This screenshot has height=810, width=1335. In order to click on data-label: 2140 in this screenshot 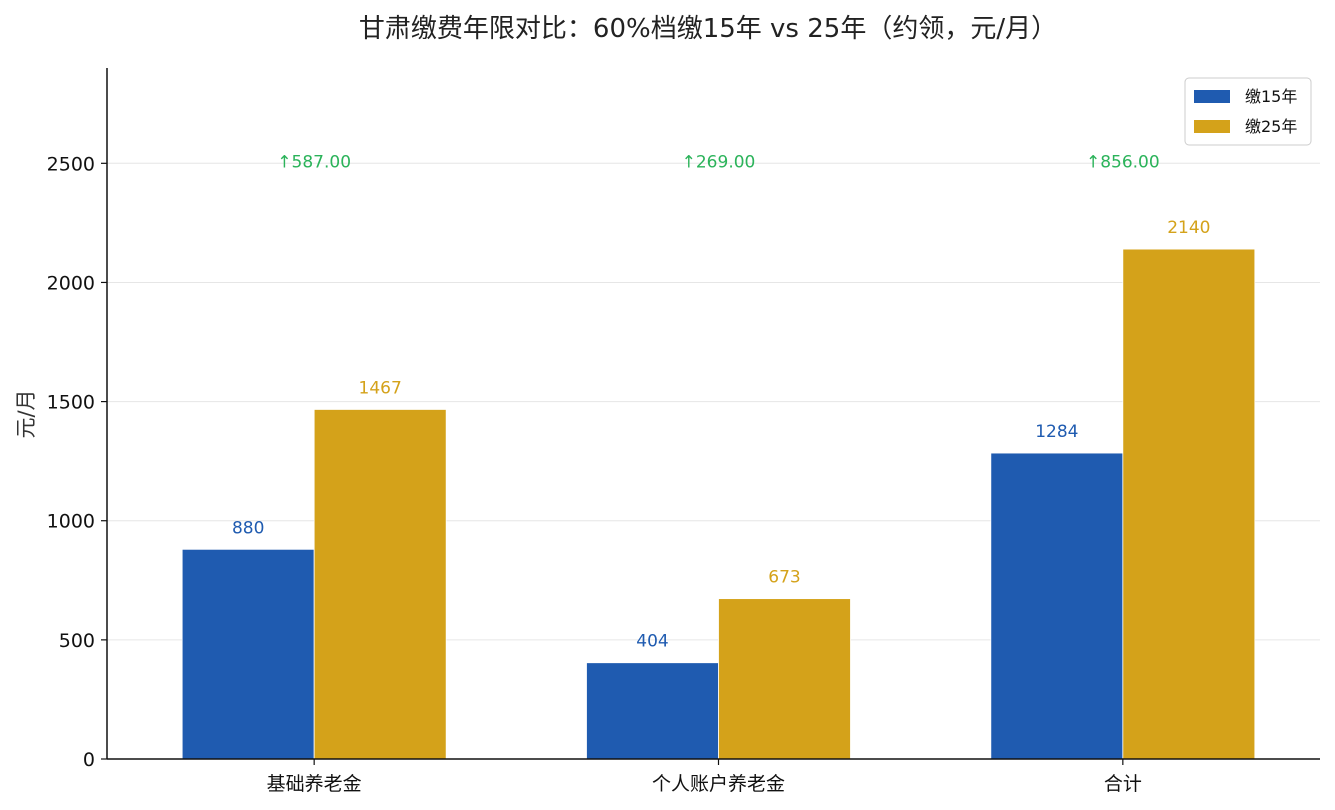, I will do `click(1188, 228)`.